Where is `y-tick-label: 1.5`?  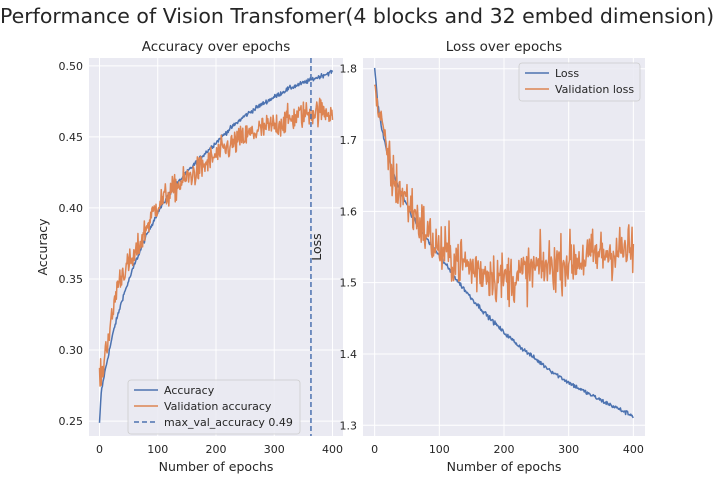
y-tick-label: 1.5 is located at coordinates (349, 283).